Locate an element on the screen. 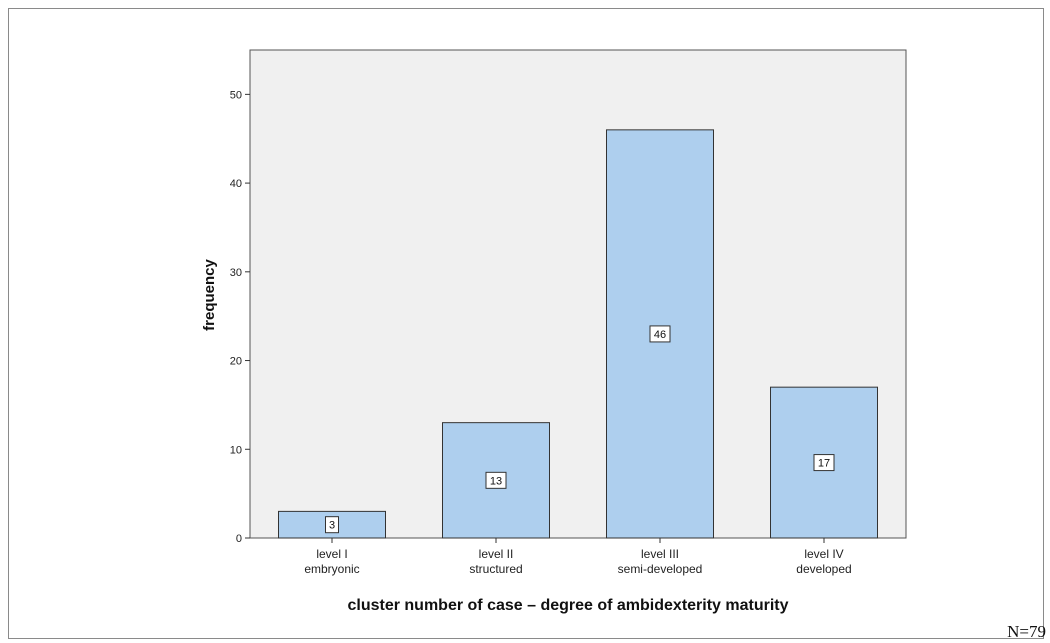 Image resolution: width=1050 pixels, height=643 pixels. data-label: 17 is located at coordinates (824, 464).